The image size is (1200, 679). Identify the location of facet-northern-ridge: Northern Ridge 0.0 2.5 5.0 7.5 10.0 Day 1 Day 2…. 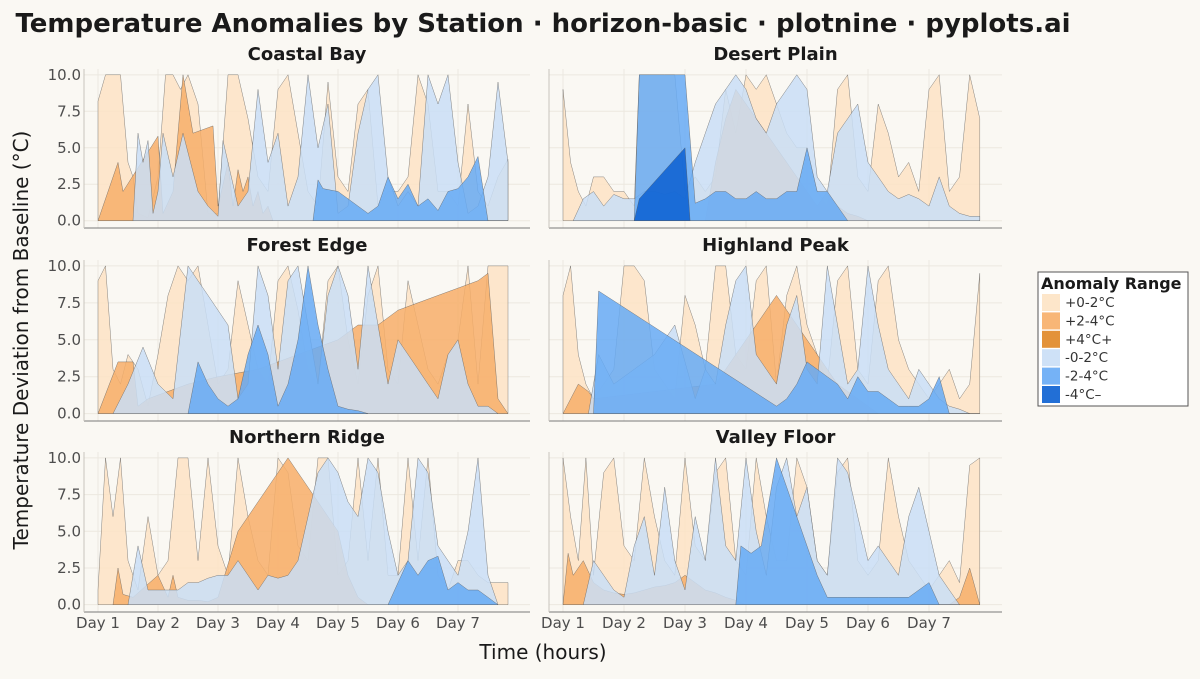
(289, 529).